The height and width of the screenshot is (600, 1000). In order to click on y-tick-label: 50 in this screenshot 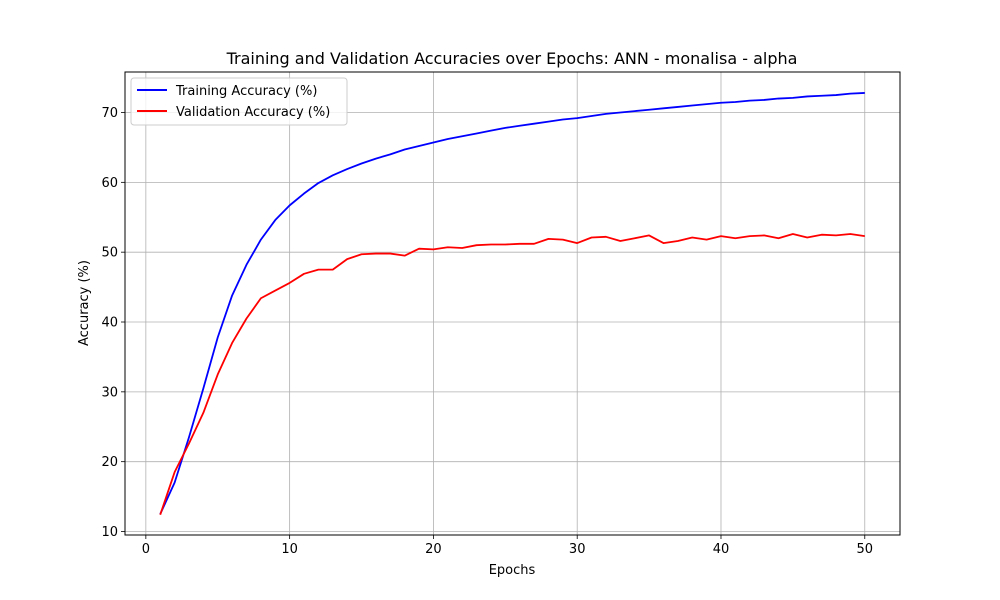, I will do `click(109, 253)`.